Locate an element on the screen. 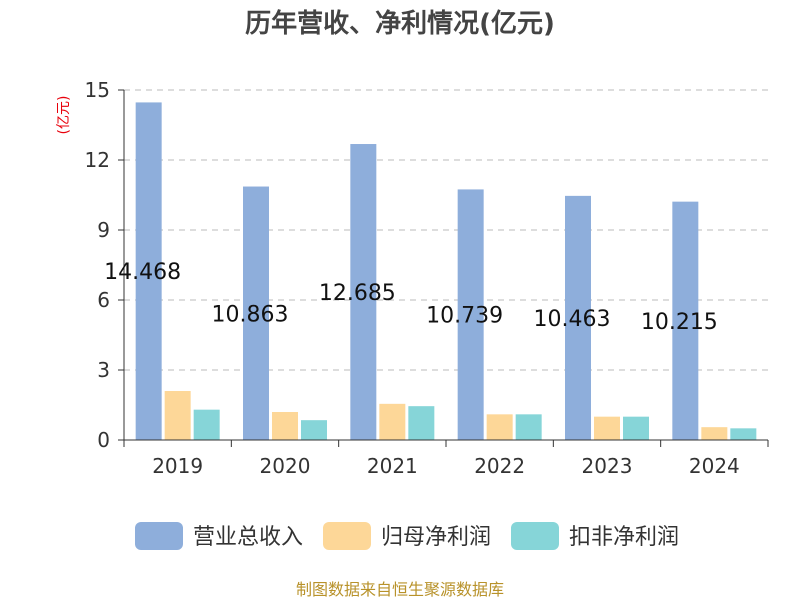  x-tick-label: 2021 is located at coordinates (392, 466).